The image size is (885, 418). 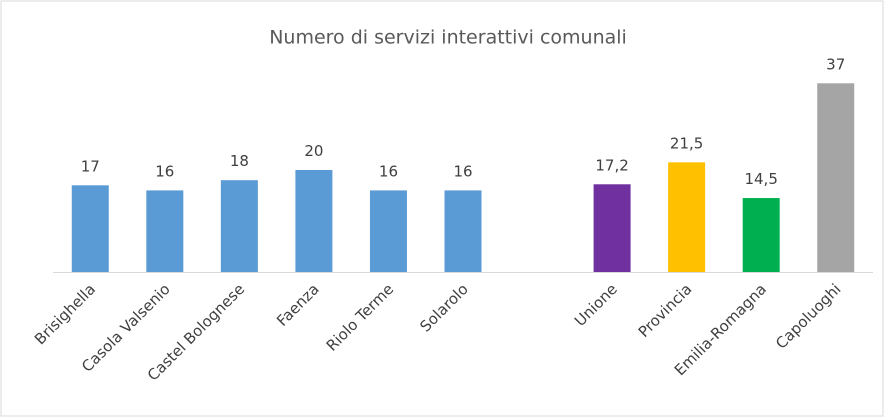 I want to click on data-label: 37, so click(x=835, y=64).